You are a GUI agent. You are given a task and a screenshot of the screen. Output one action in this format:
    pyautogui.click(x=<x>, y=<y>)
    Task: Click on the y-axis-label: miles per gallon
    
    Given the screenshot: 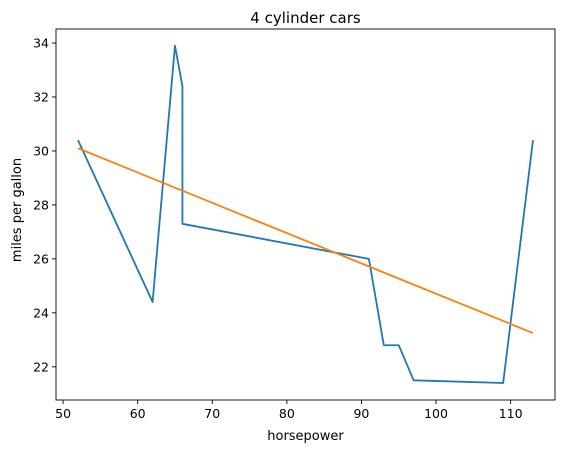 What is the action you would take?
    pyautogui.click(x=17, y=210)
    